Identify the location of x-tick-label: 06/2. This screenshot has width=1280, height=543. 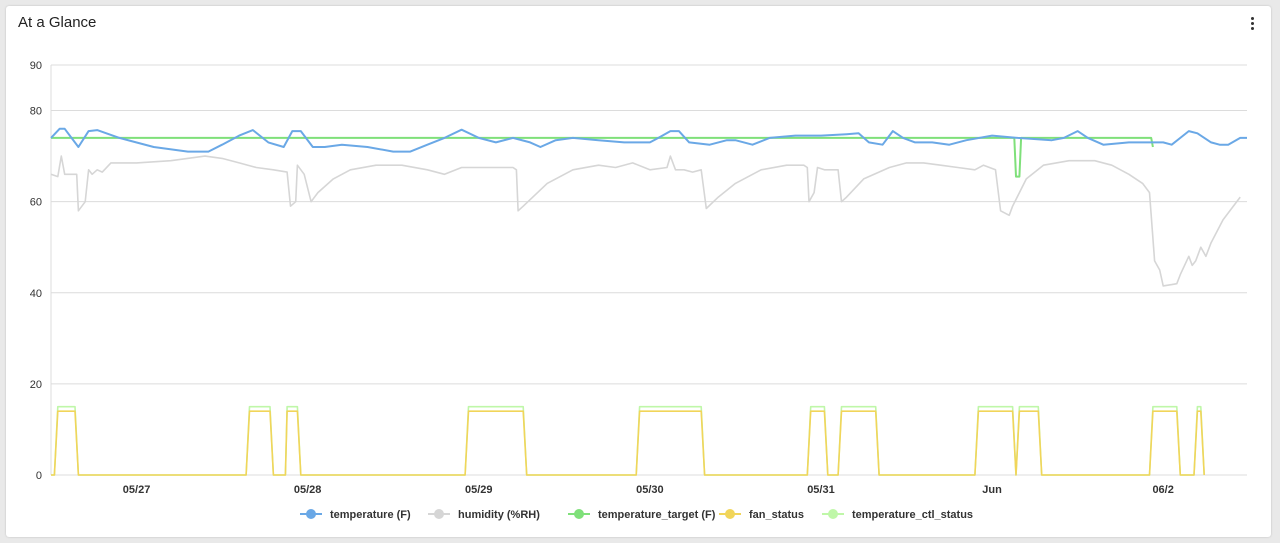
(1162, 490).